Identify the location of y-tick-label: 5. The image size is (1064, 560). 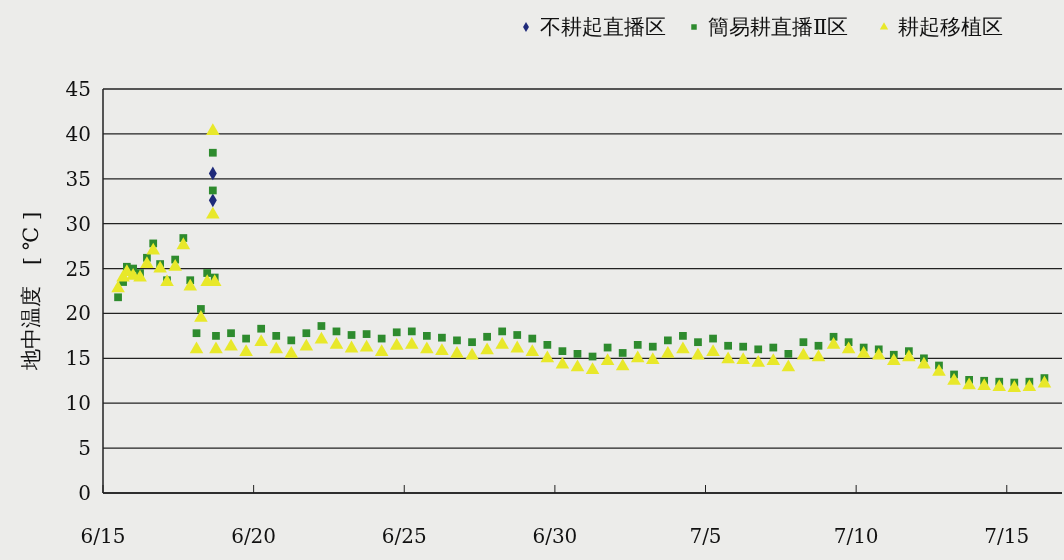
(84, 448).